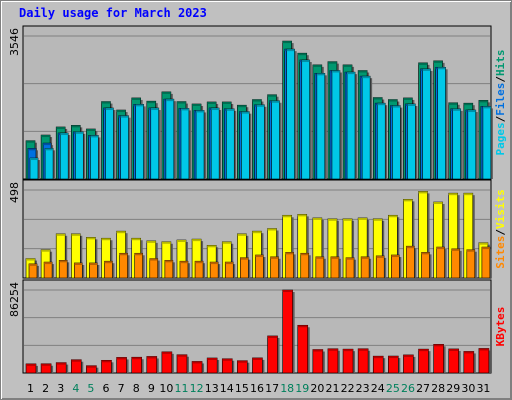 The width and height of the screenshot is (512, 400). What do you see at coordinates (212, 388) in the screenshot?
I see `x-tick-label: 13` at bounding box center [212, 388].